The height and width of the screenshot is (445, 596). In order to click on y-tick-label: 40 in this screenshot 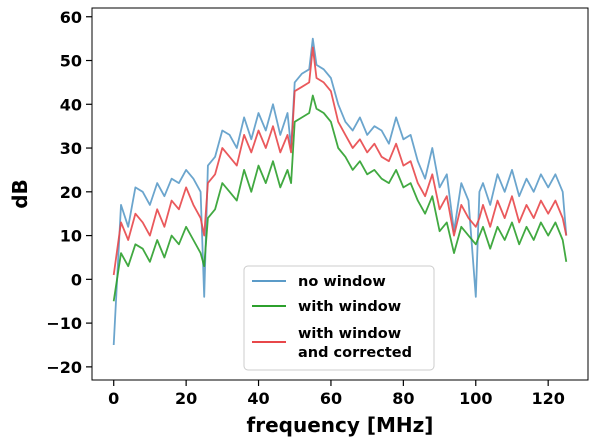, I will do `click(71, 104)`.